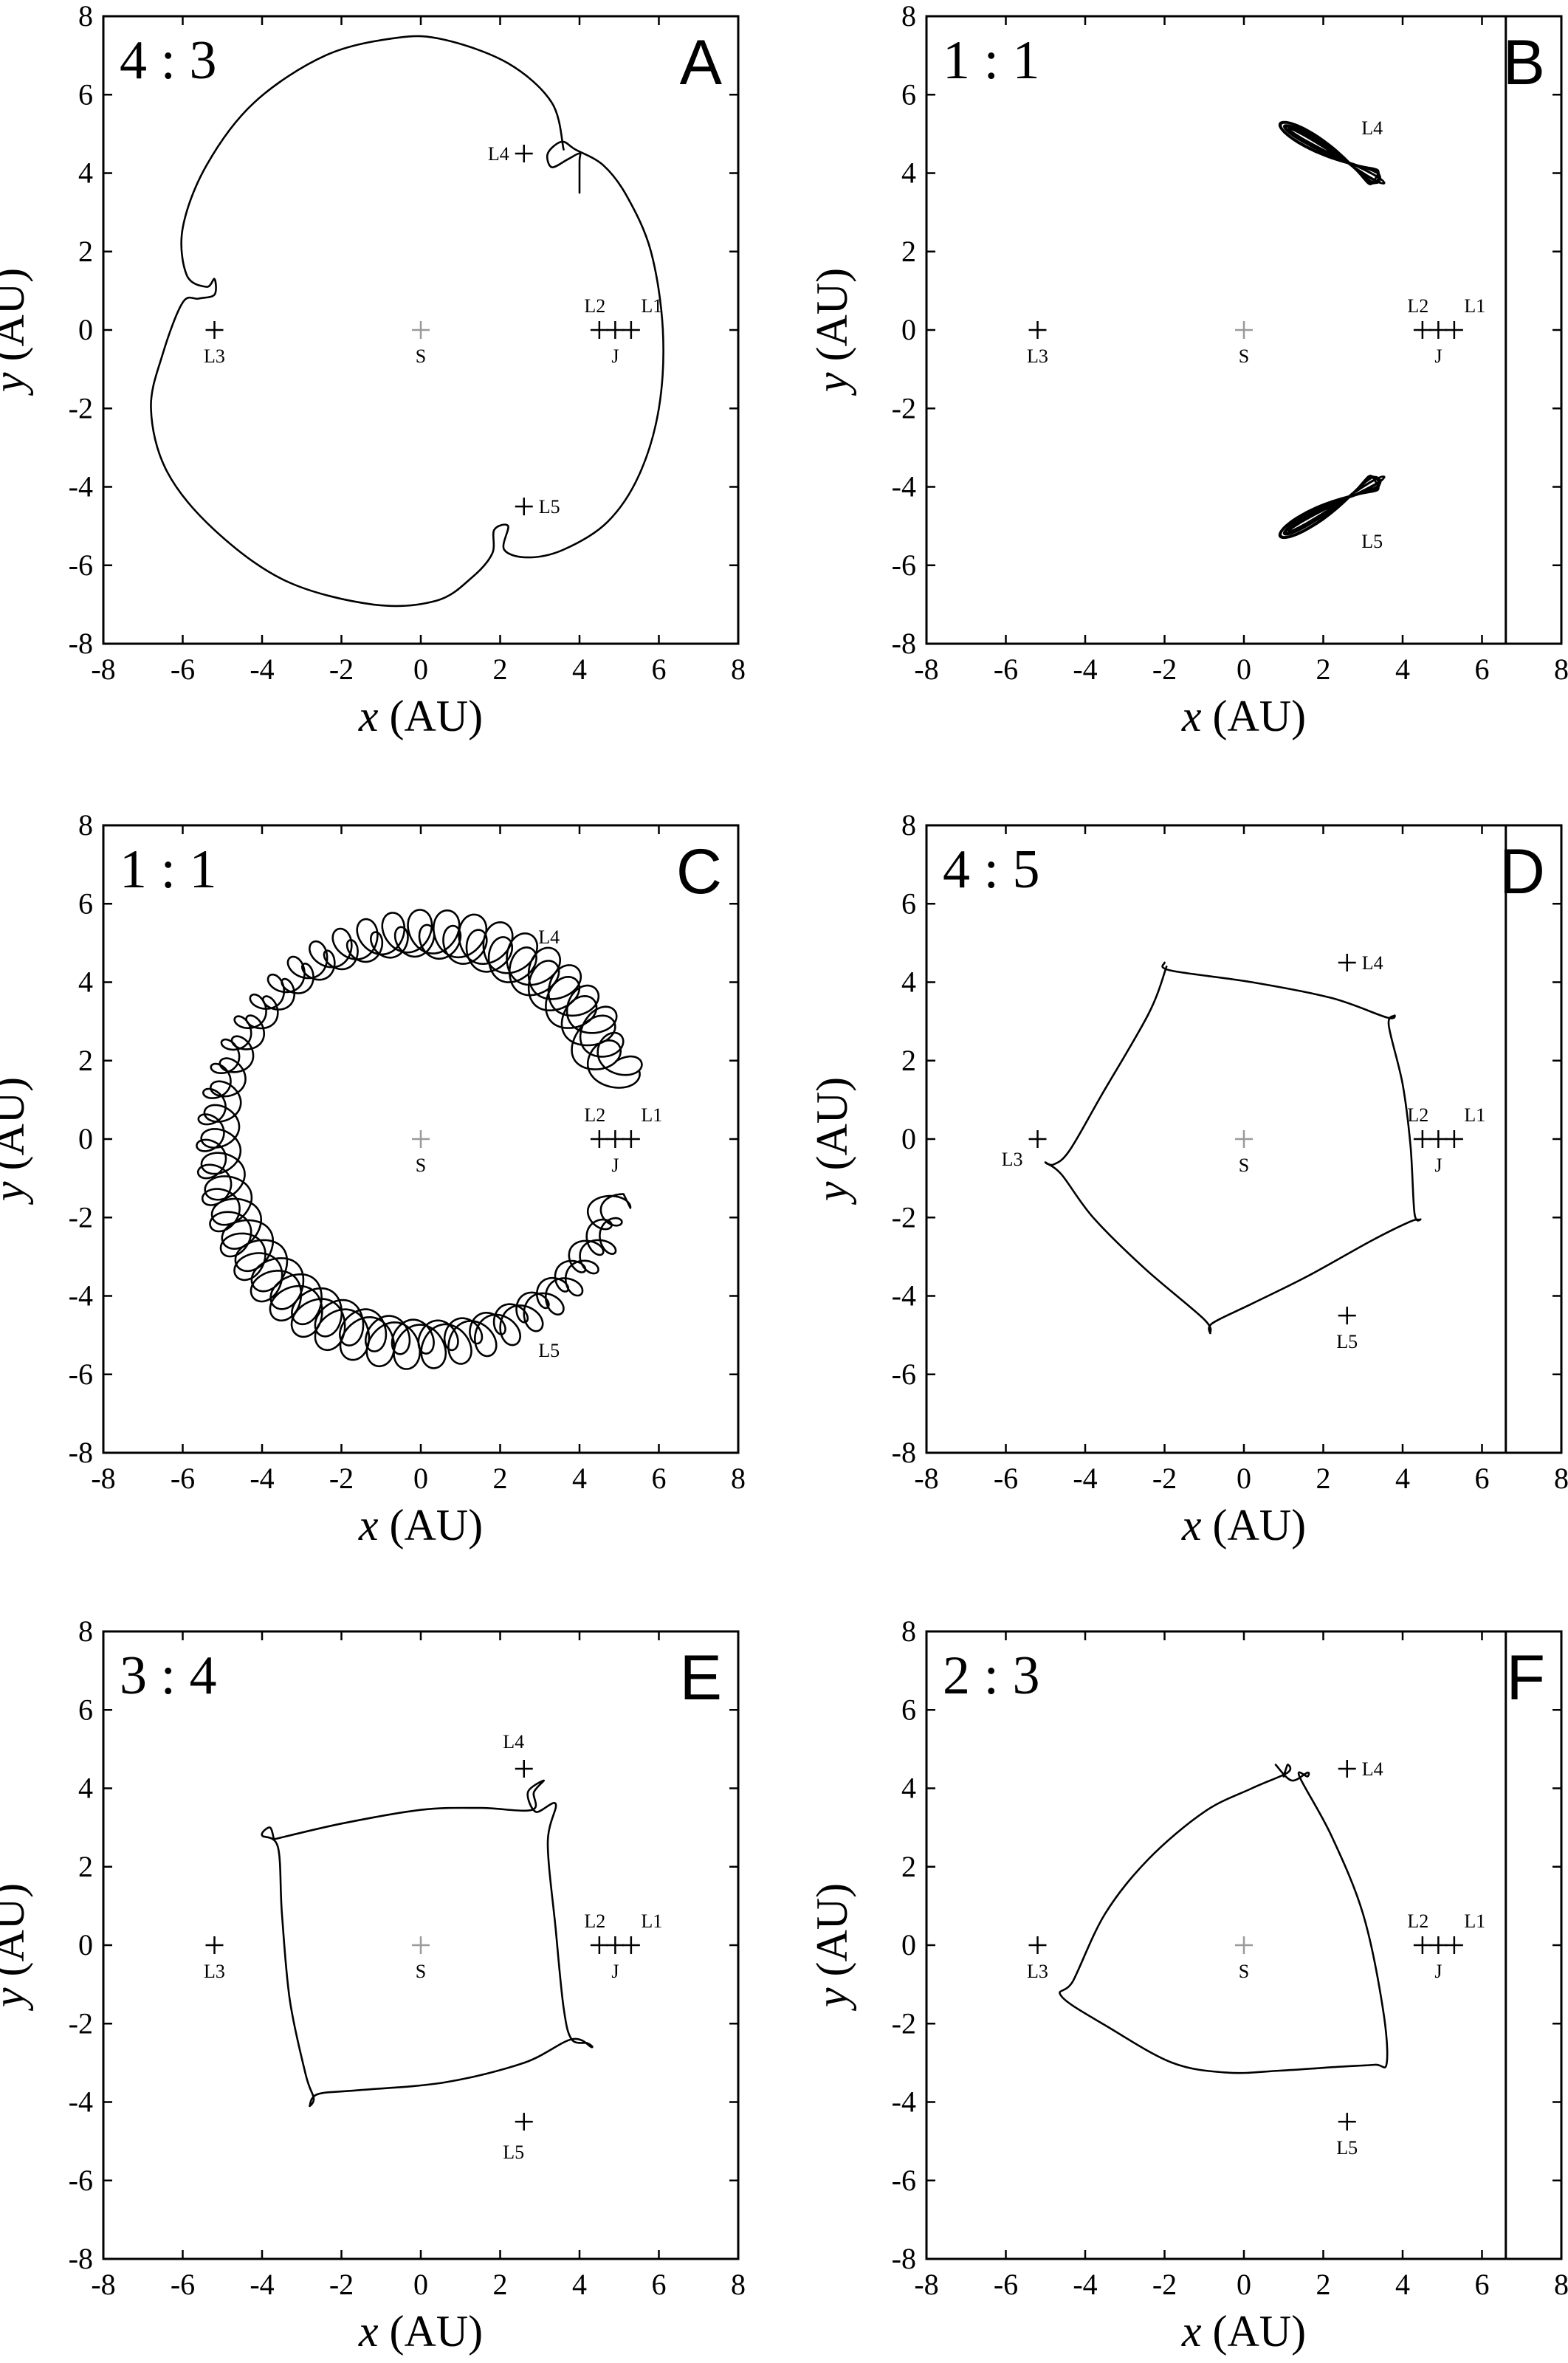 The image size is (1568, 2363). I want to click on marker-l3, so click(1037, 1945).